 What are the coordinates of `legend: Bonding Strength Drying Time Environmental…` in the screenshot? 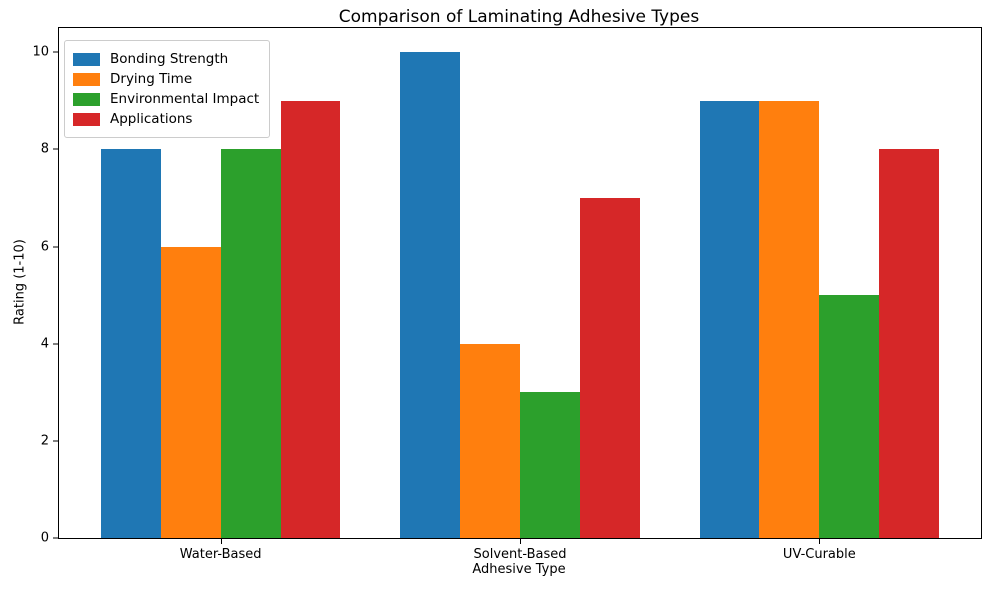 It's located at (167, 89).